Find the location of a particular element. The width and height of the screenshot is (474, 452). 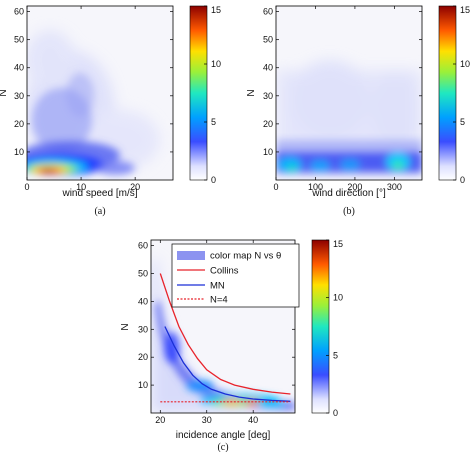

x-tick-label: 10 is located at coordinates (81, 187).